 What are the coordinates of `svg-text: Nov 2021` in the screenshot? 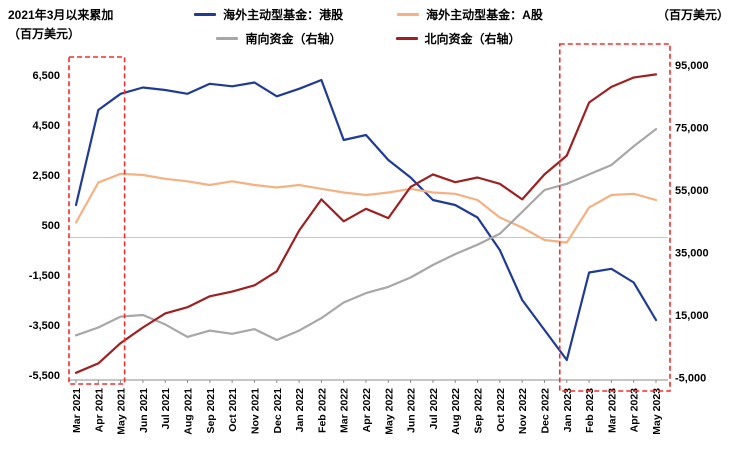 It's located at (255, 411).